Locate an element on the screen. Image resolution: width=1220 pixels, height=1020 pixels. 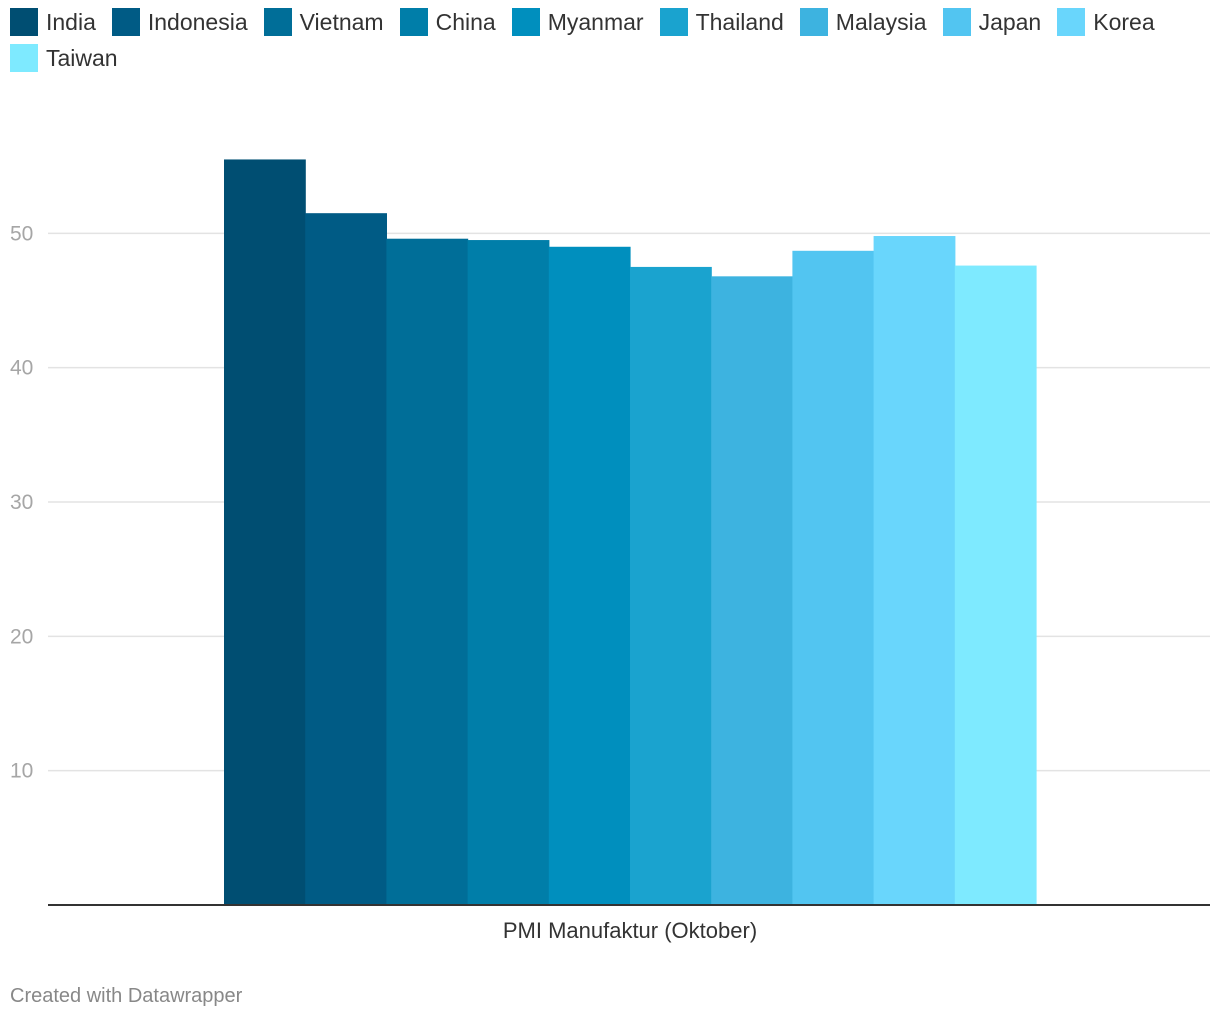
legend-item-taiwan: Taiwan is located at coordinates (64, 58).